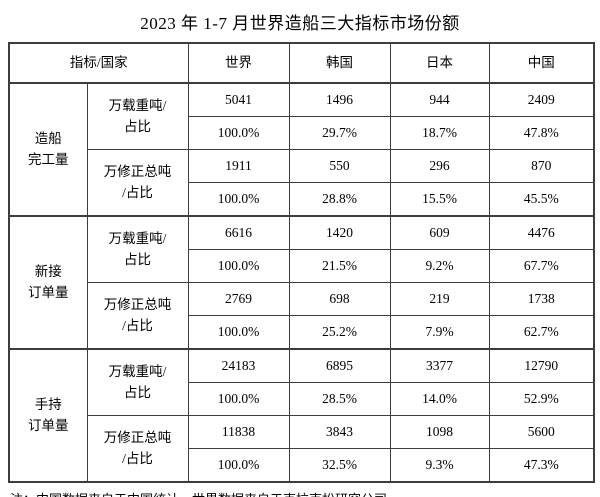 This screenshot has width=600, height=497. Describe the element at coordinates (439, 63) in the screenshot. I see `header-japan: 日本` at that location.